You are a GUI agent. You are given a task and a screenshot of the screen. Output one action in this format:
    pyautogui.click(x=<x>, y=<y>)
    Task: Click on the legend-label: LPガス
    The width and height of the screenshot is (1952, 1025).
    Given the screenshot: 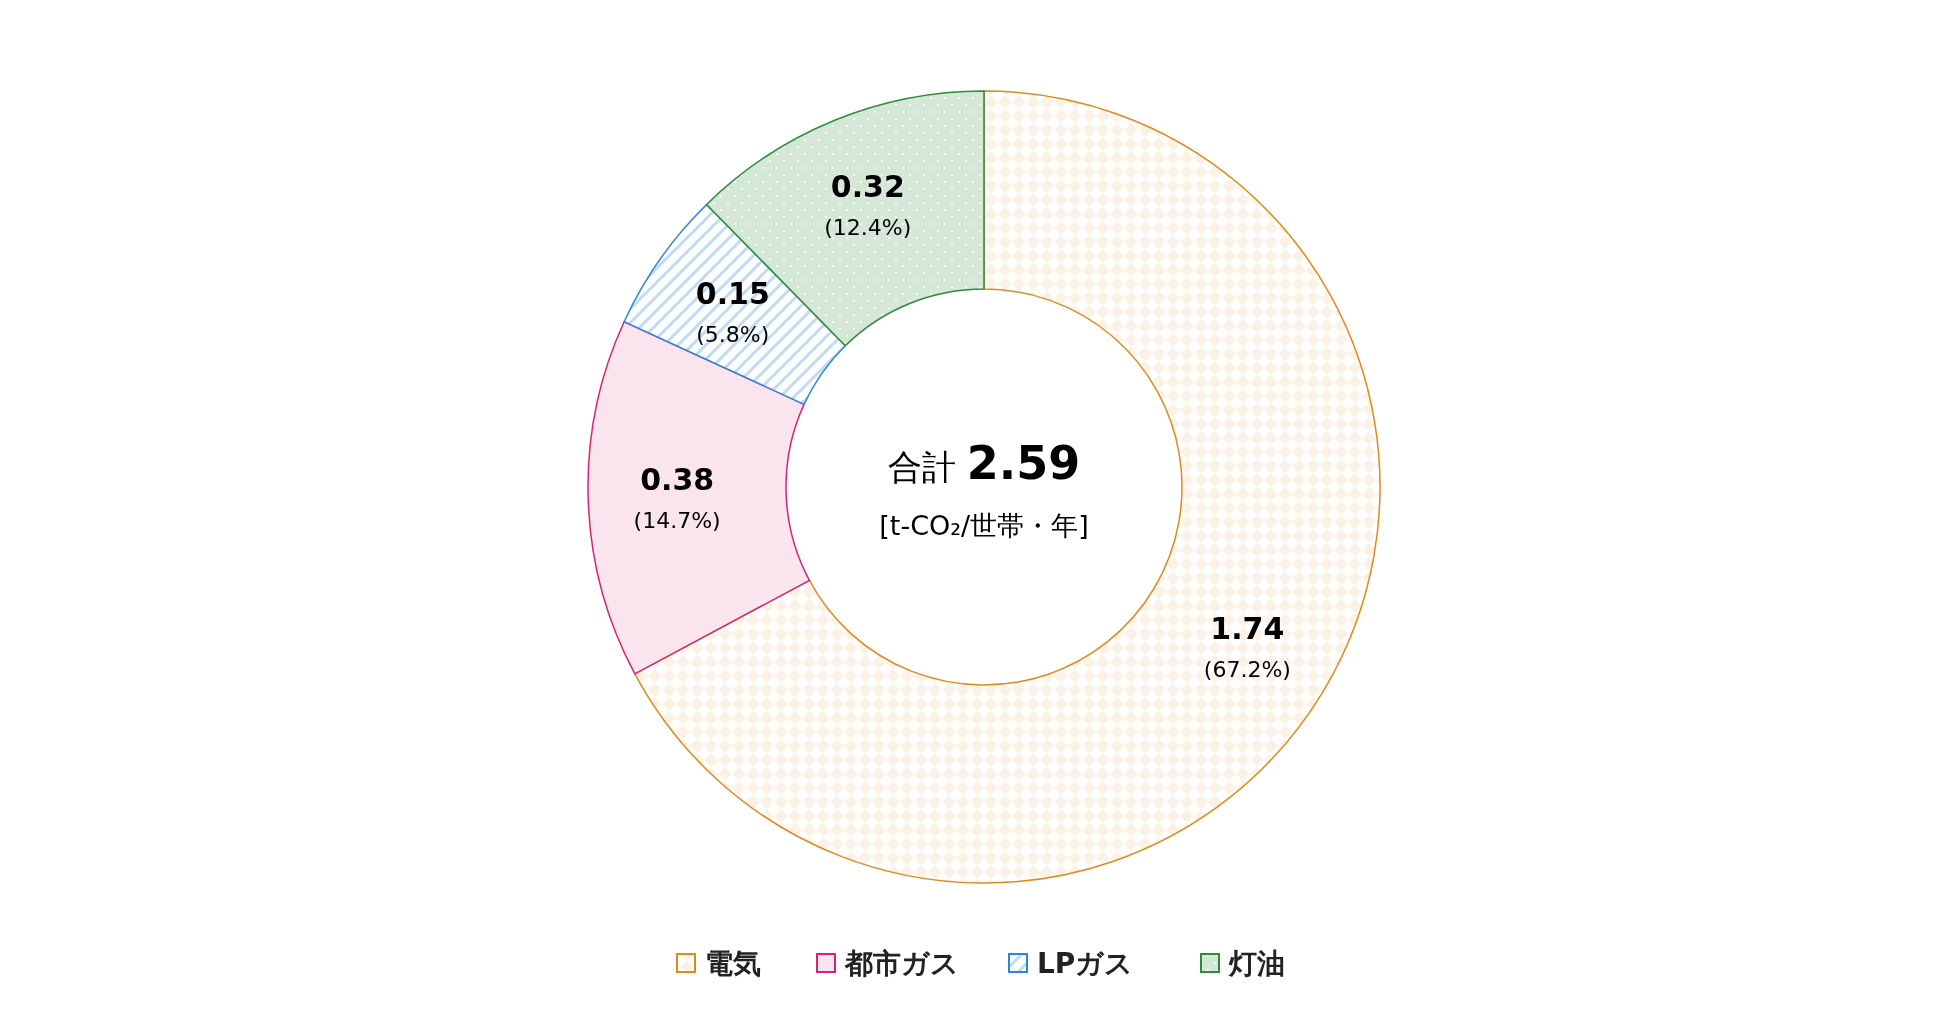 What is the action you would take?
    pyautogui.click(x=1085, y=963)
    